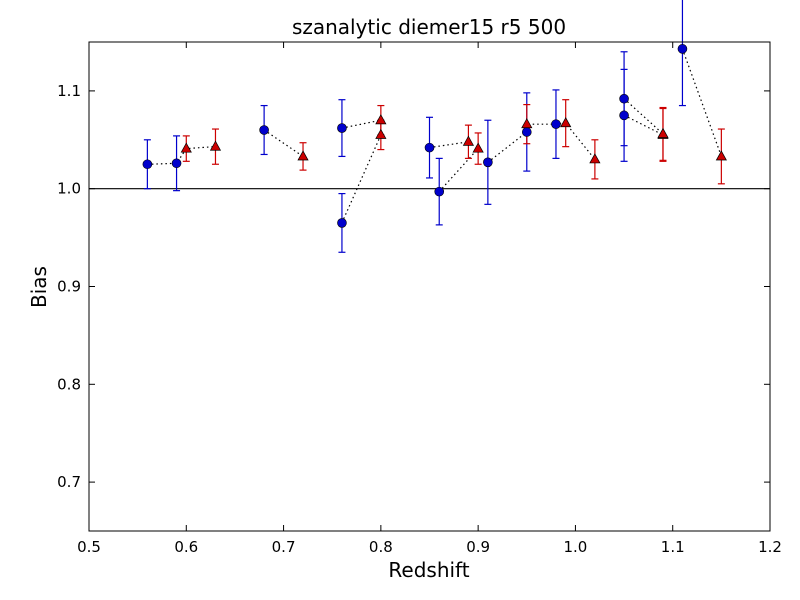  Describe the element at coordinates (89, 547) in the screenshot. I see `x-tick-label: 0.5` at that location.